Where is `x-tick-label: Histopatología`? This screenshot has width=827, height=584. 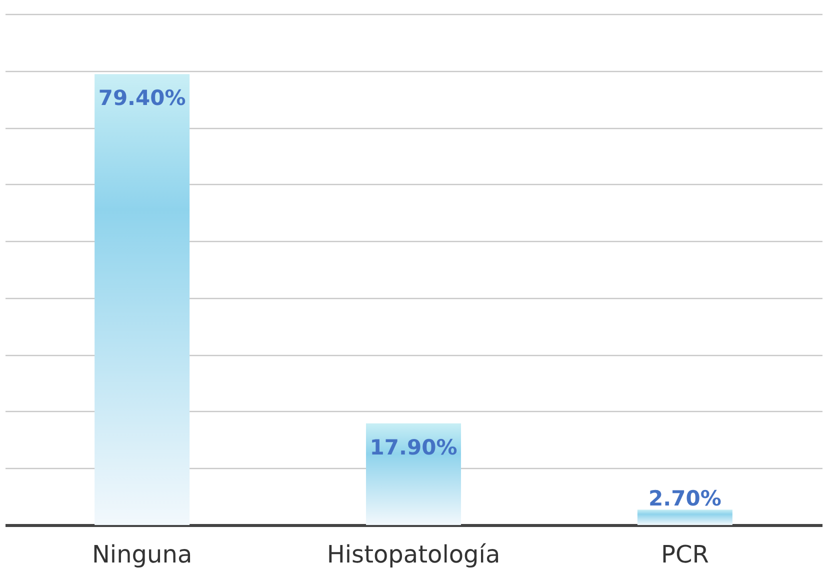
x-tick-label: Histopatología is located at coordinates (413, 554).